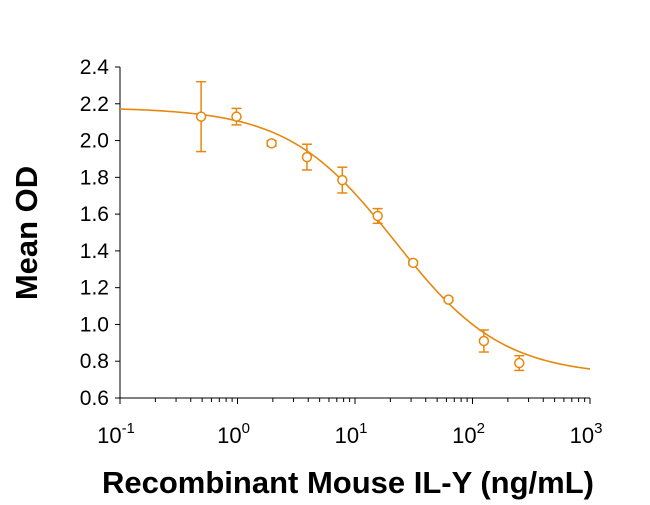 The image size is (650, 505). I want to click on x-tick-label: 10⁻¹, so click(116, 434).